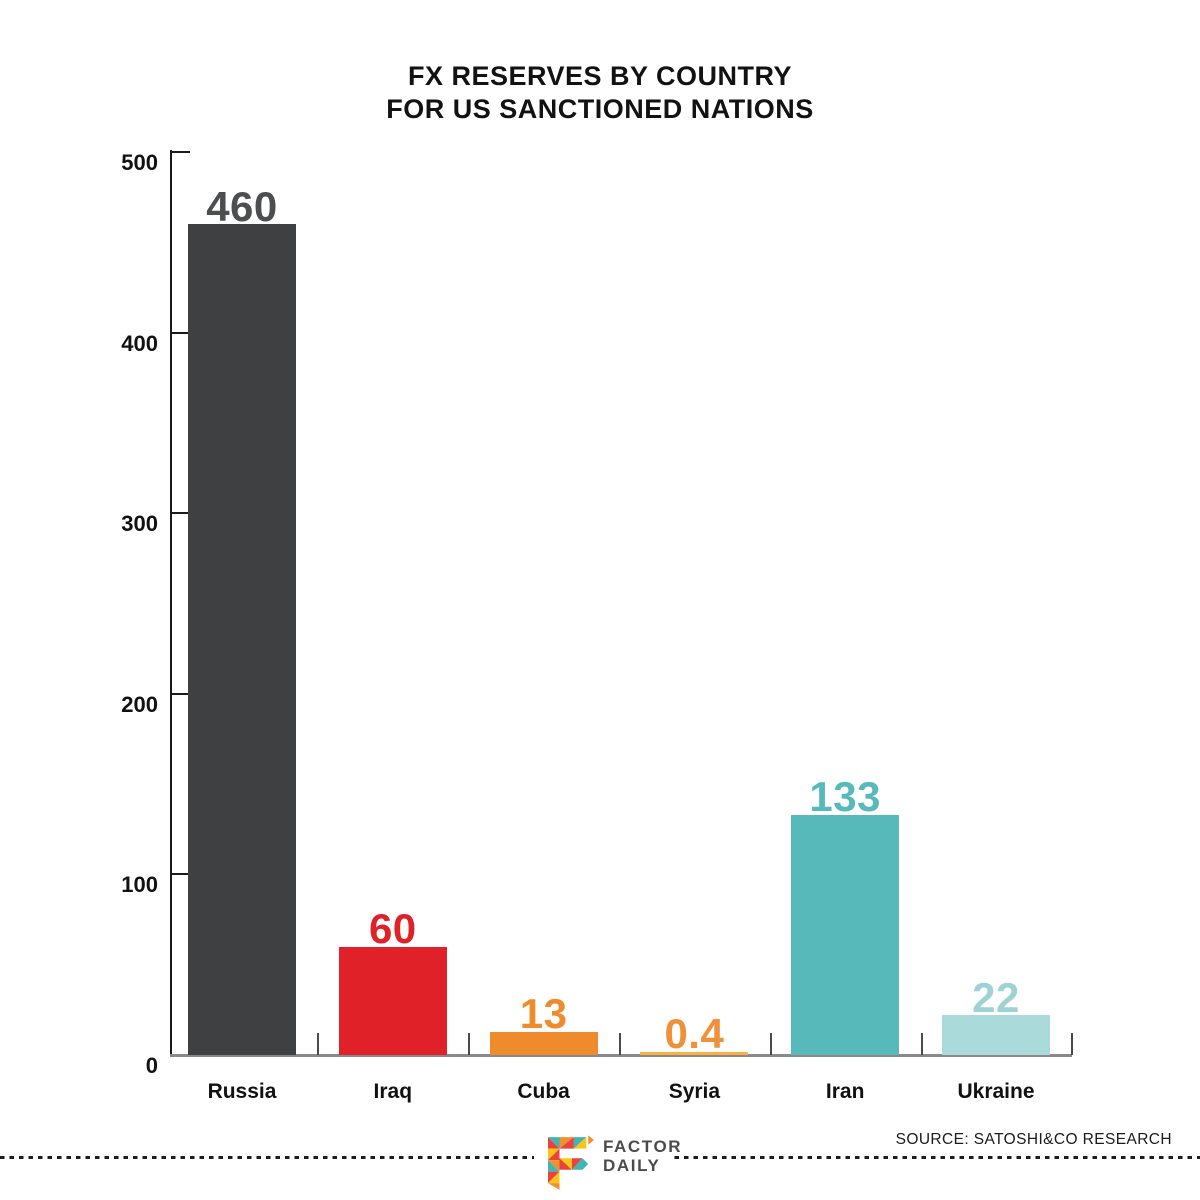 The image size is (1200, 1200). I want to click on category-label-ukraine: Ukraine, so click(996, 1091).